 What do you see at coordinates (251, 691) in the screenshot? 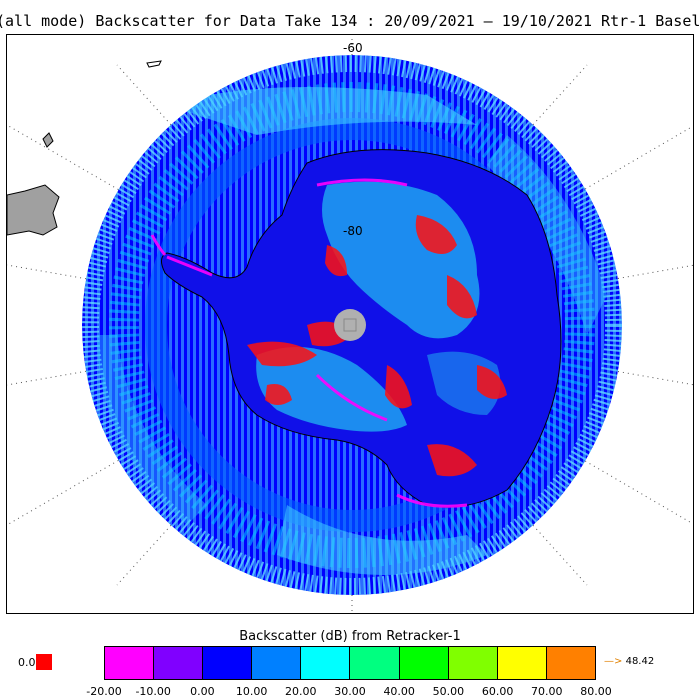
I see `colorbar-tick-label: 10.00` at bounding box center [251, 691].